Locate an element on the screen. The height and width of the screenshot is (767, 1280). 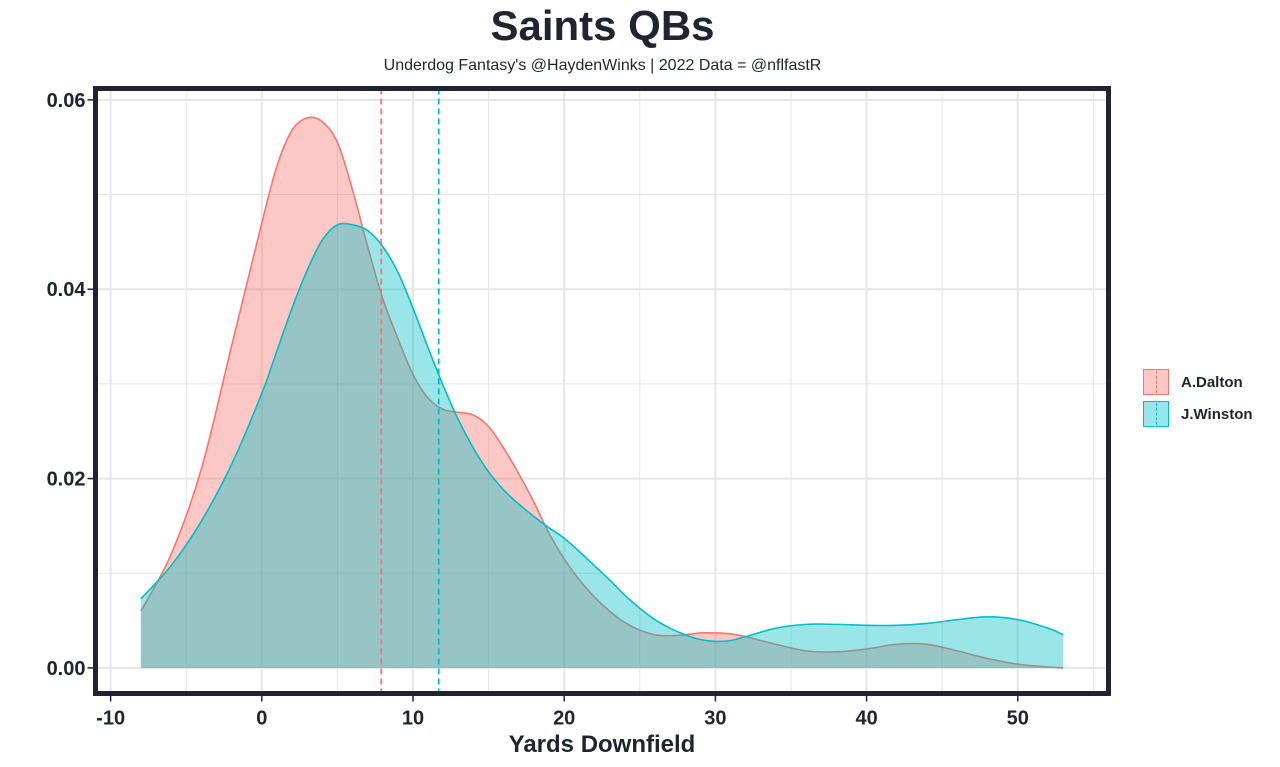
legend-item-dalton: A.Dalton is located at coordinates (1198, 382).